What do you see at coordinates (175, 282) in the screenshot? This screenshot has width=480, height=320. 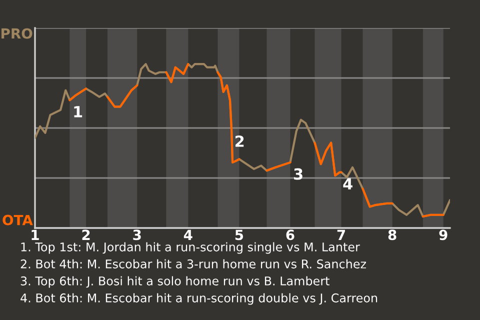 I see `text: 3. Top 6th: J. Bosi hit a solo home run vs B. Lambert` at bounding box center [175, 282].